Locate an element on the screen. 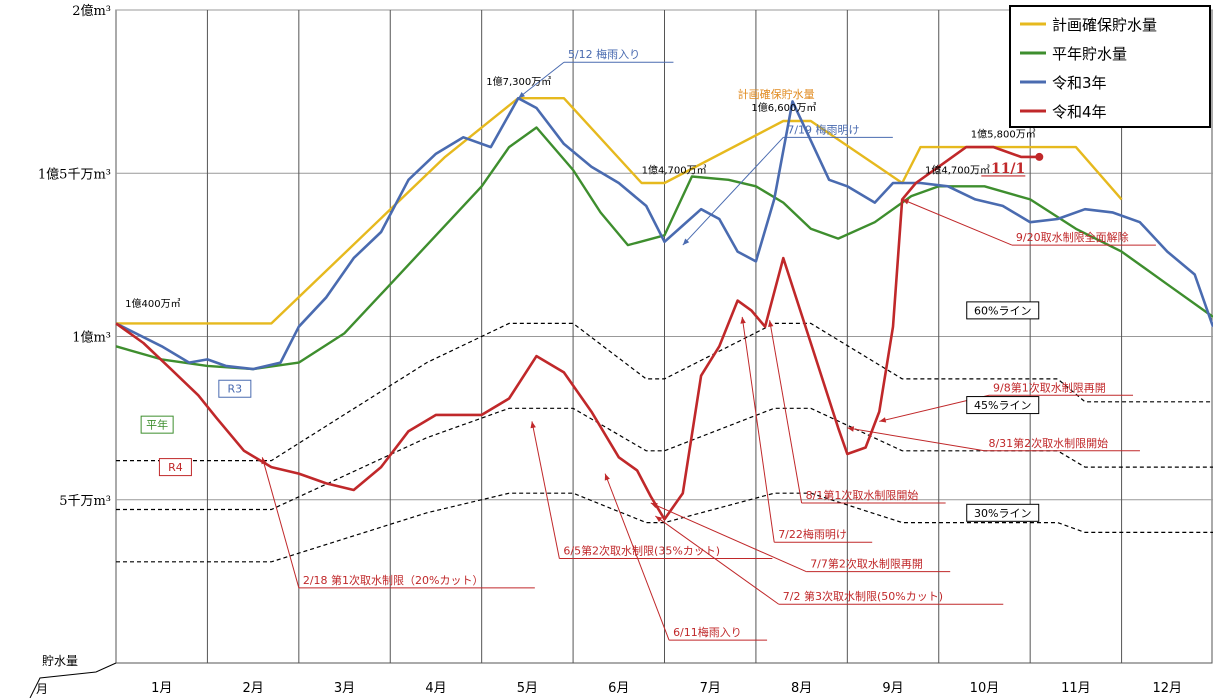  boxed-label: 60%ライン is located at coordinates (1002, 310).